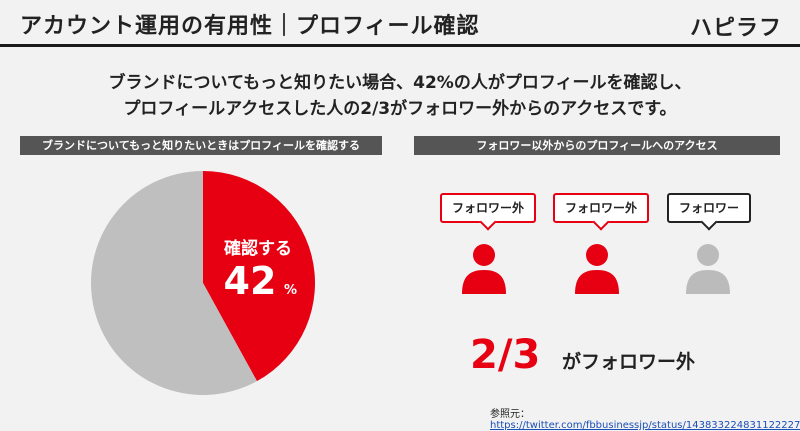  What do you see at coordinates (601, 208) in the screenshot?
I see `person-tag-2: フォロワー外` at bounding box center [601, 208].